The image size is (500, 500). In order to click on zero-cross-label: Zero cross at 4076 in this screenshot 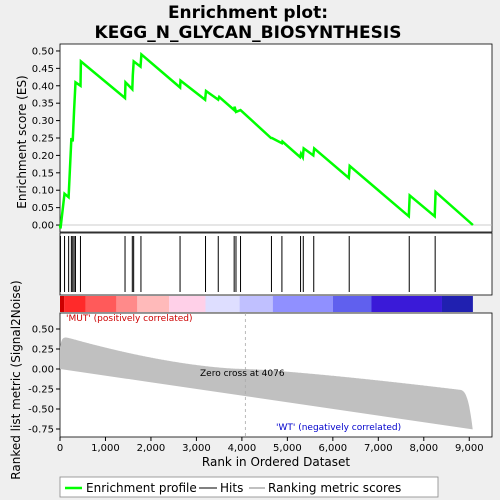, I will do `click(242, 374)`.